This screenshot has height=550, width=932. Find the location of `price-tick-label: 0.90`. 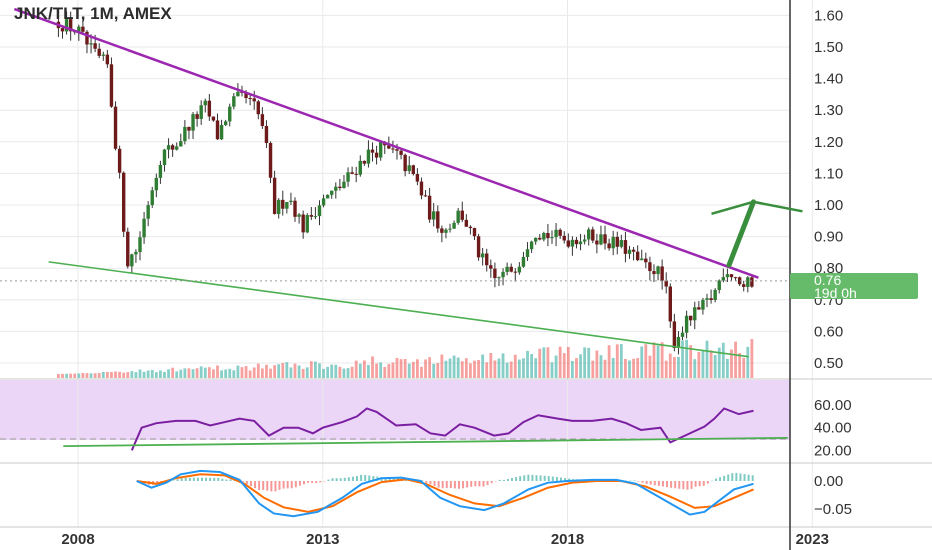

price-tick-label: 0.90 is located at coordinates (828, 237).